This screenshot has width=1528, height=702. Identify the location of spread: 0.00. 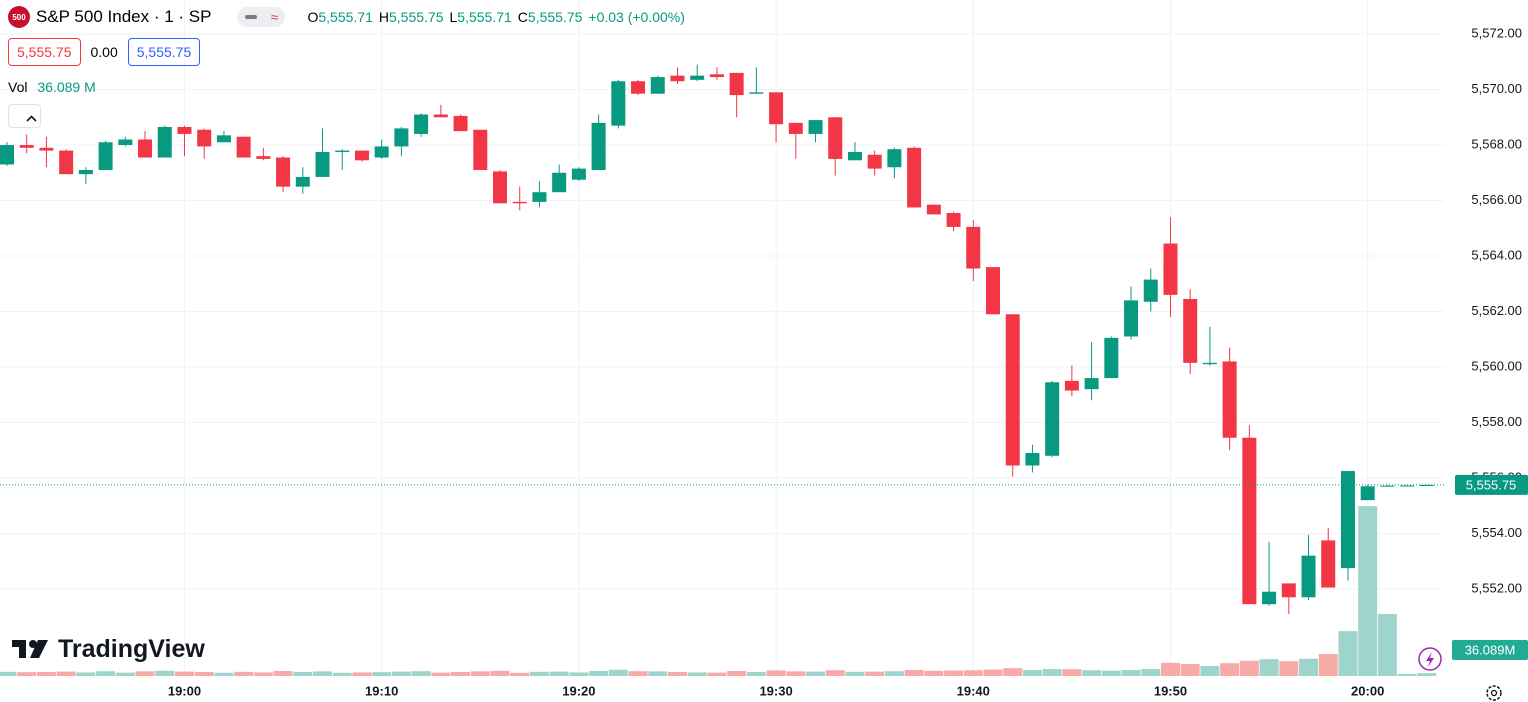
(104, 52).